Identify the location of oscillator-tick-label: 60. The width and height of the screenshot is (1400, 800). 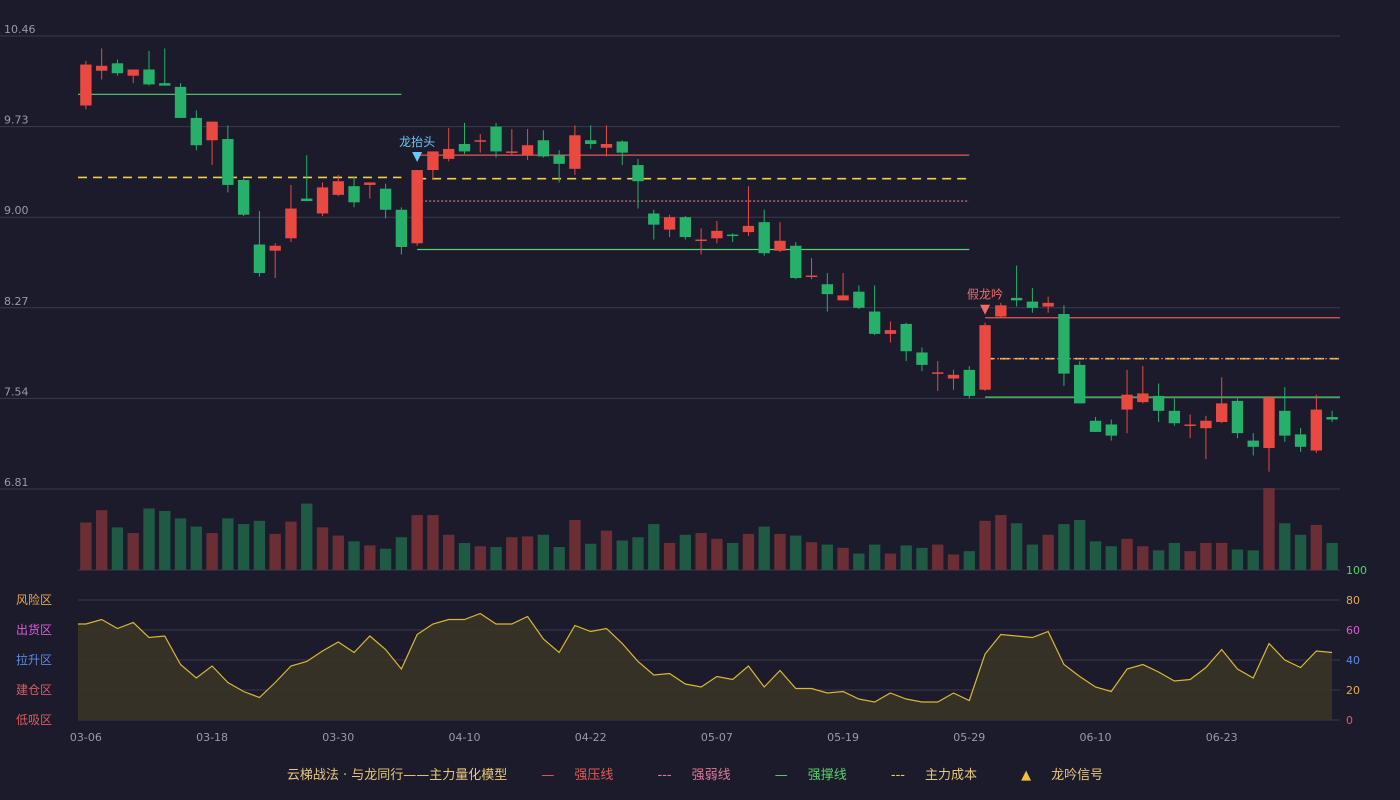
(1353, 630).